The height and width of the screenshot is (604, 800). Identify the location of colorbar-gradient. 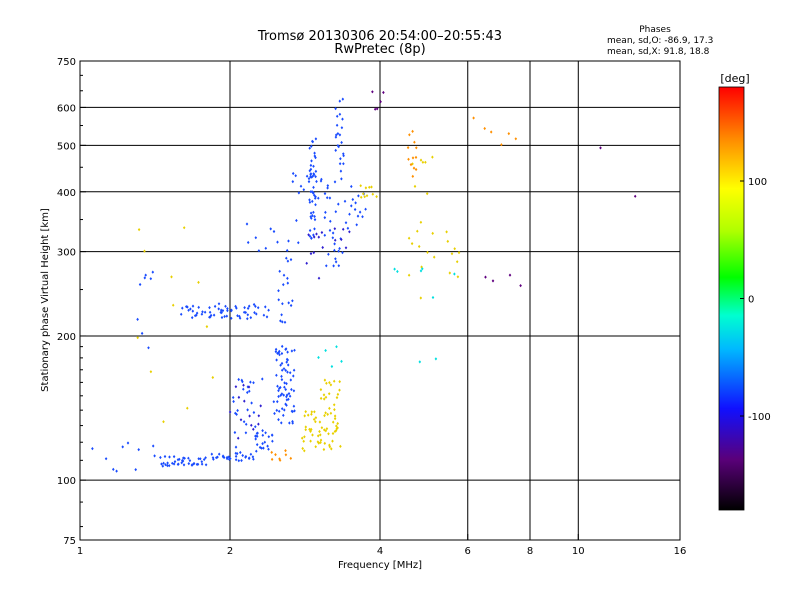
(731, 298).